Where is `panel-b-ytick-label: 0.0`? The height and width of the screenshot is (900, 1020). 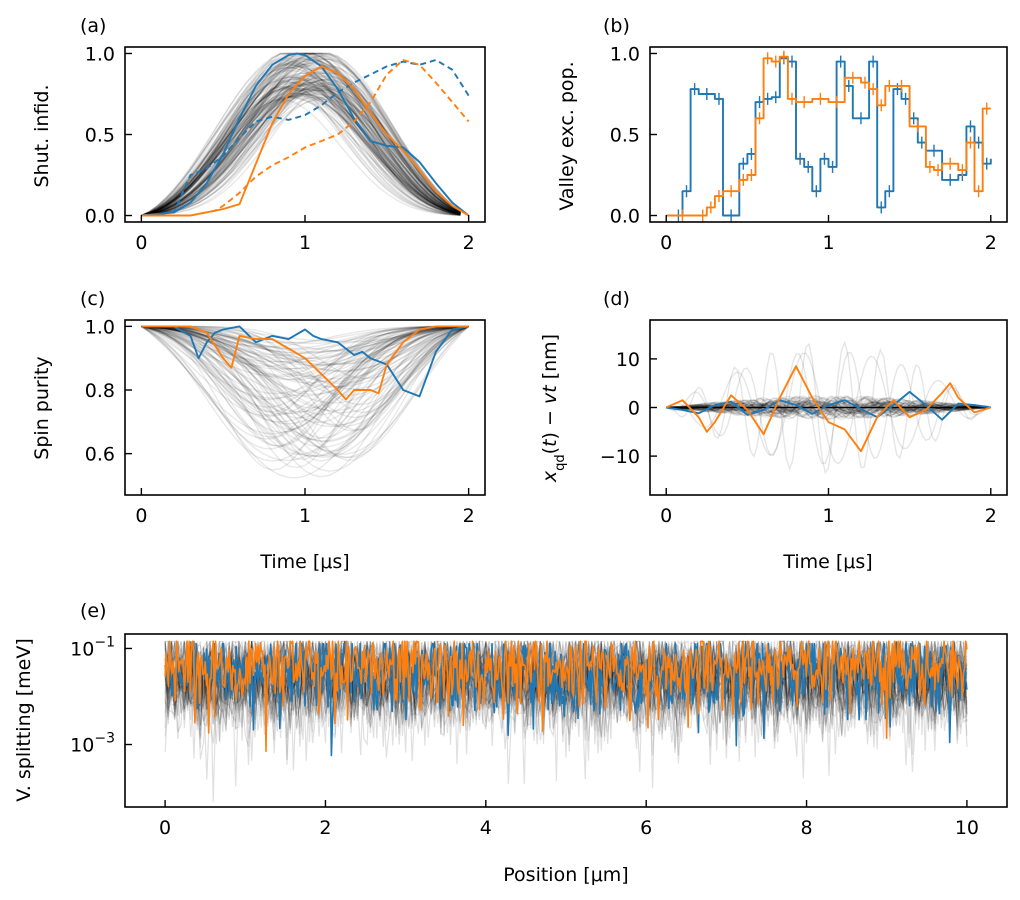
panel-b-ytick-label: 0.0 is located at coordinates (625, 217).